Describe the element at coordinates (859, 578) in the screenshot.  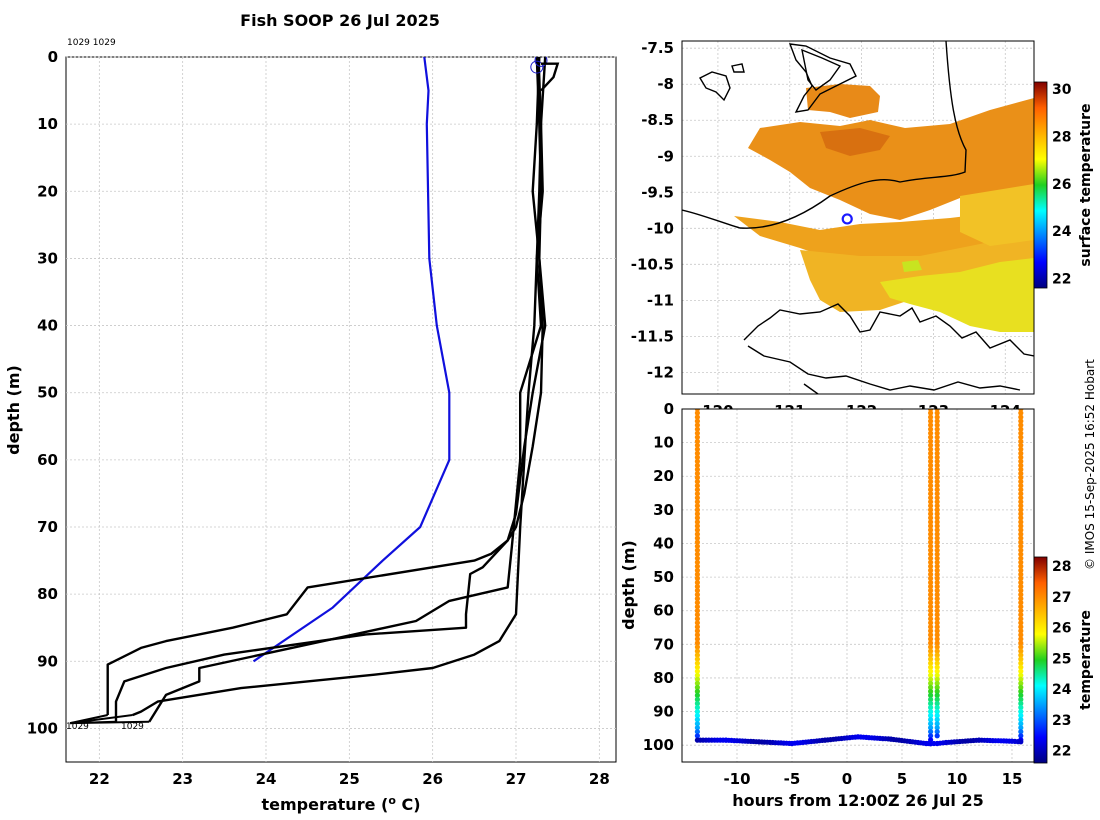
I see `timedepth-points` at that location.